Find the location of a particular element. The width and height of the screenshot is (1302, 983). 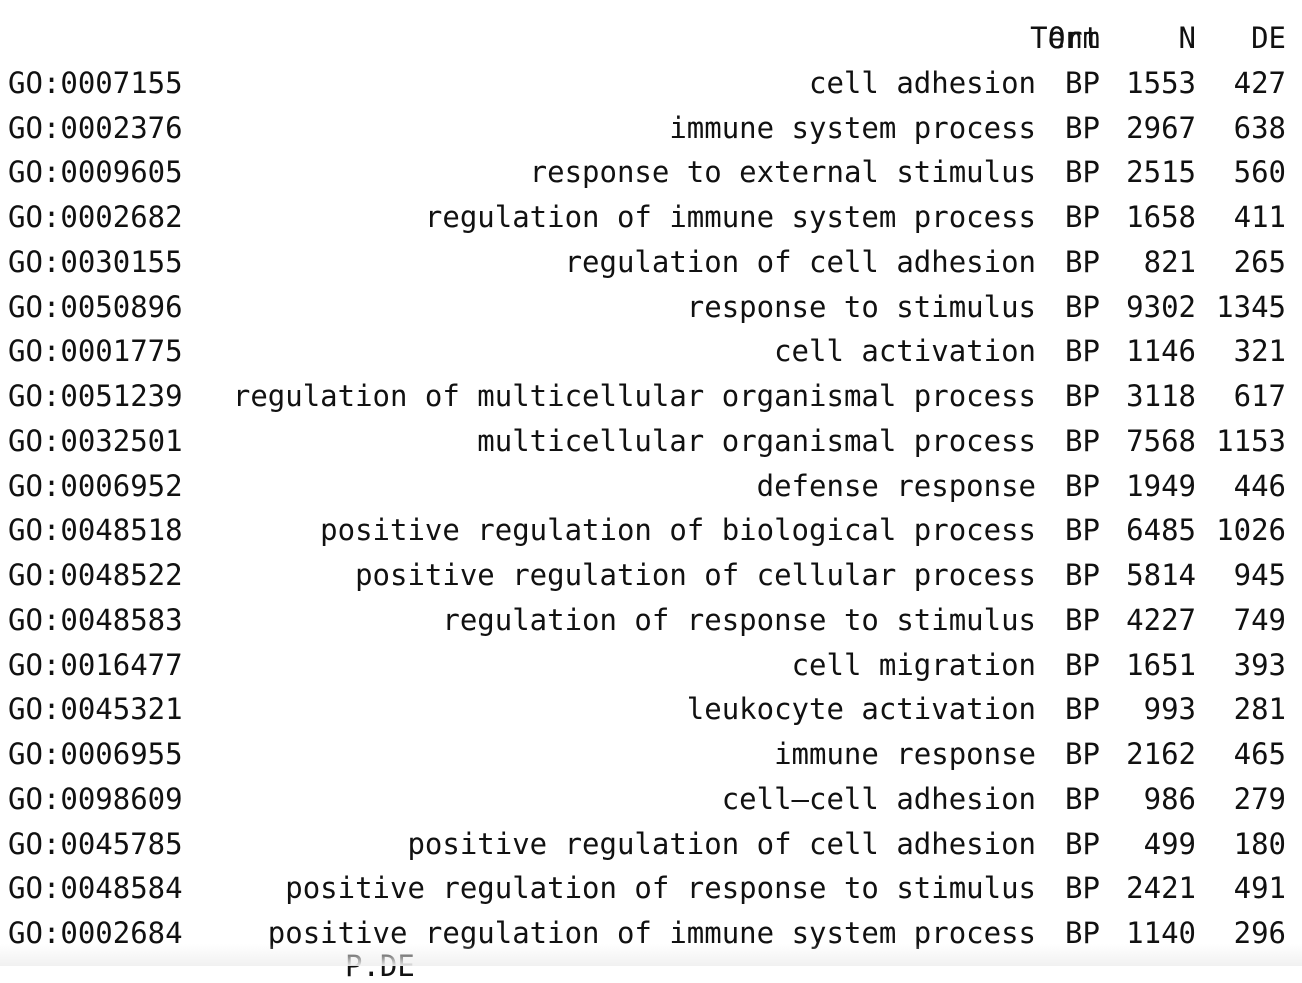

term-cell: immune system process is located at coordinates (852, 127).